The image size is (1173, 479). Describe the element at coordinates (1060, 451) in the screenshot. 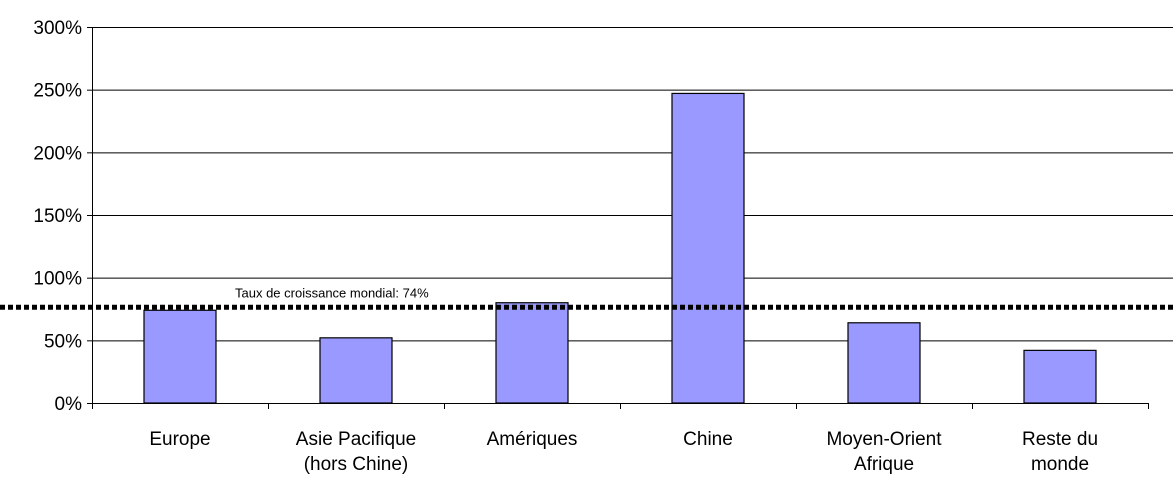

I see `x-tick-label: Reste du monde` at that location.